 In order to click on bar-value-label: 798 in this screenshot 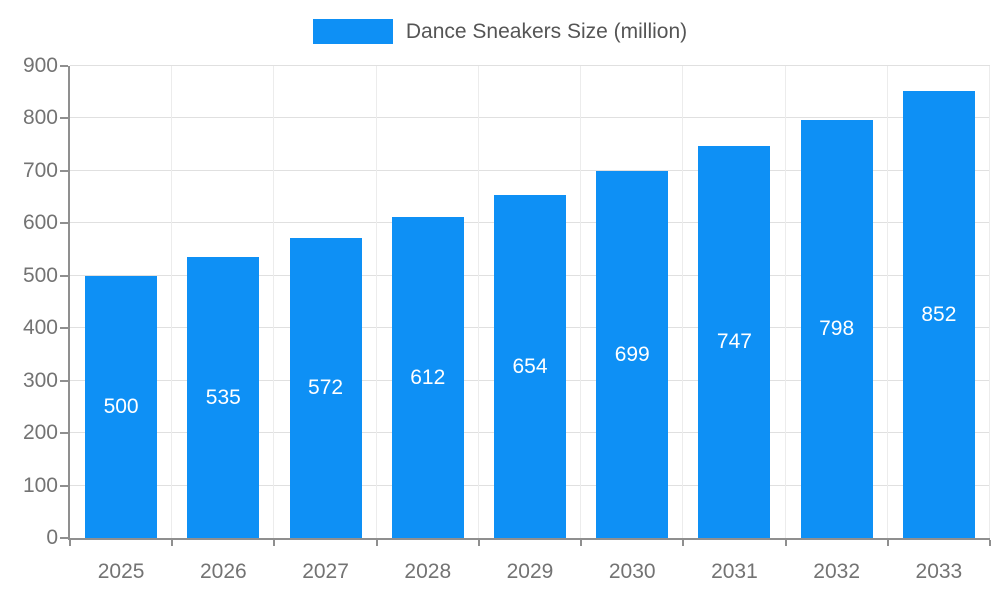, I will do `click(837, 328)`.